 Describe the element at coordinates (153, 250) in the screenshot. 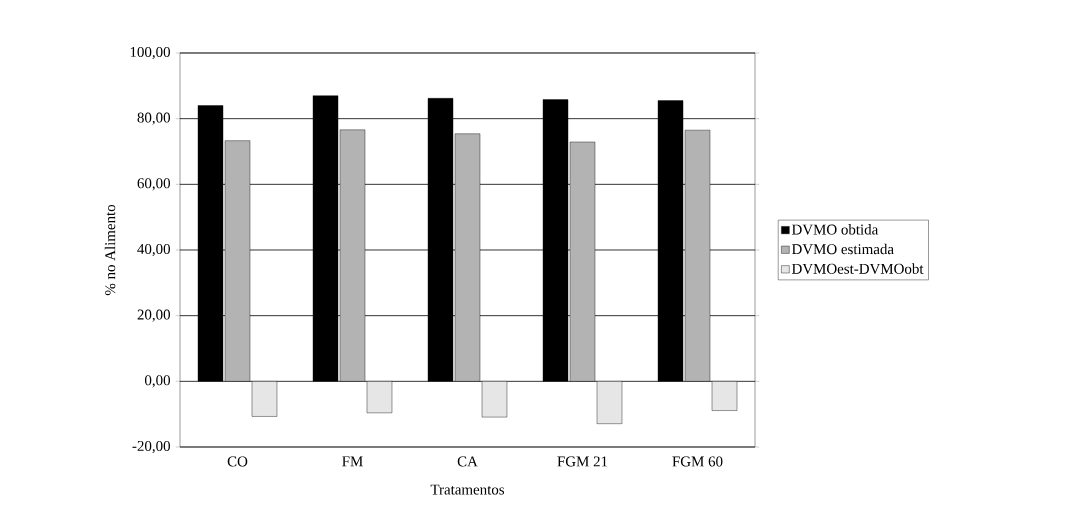

I see `y-tick-label: 40,00` at that location.